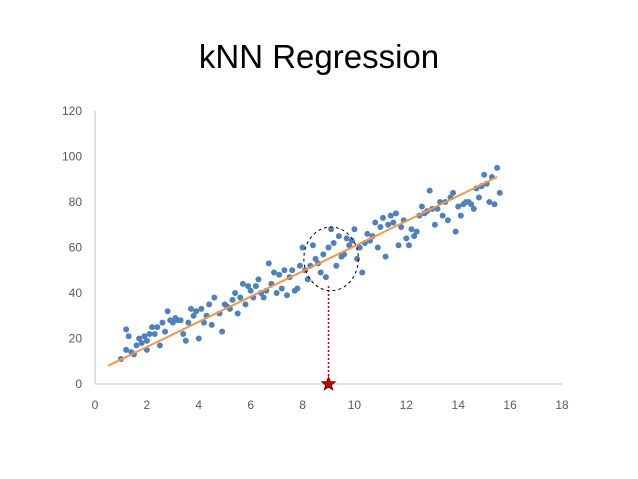 Image resolution: width=638 pixels, height=479 pixels. What do you see at coordinates (328, 383) in the screenshot?
I see `query-star-icon` at bounding box center [328, 383].